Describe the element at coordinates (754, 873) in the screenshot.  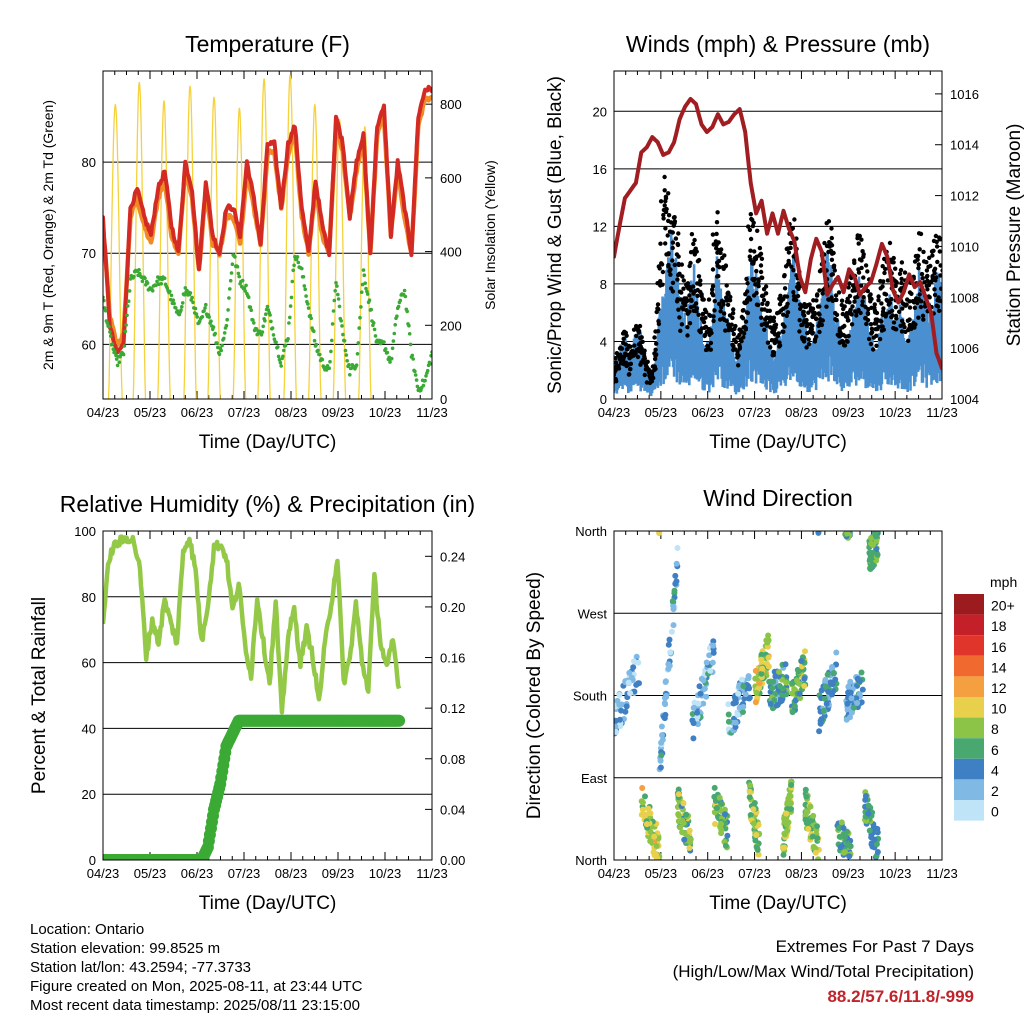
I see `x-tick-label: 07/23` at that location.